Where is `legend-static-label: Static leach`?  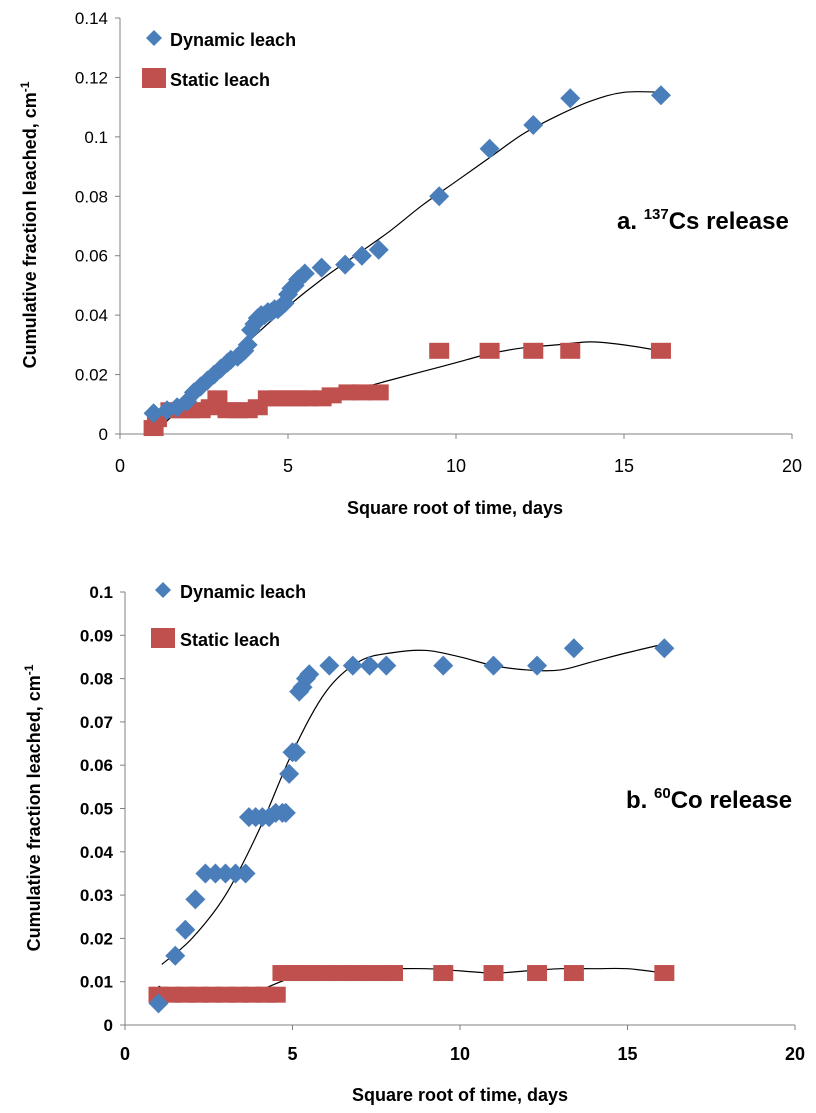
legend-static-label: Static leach is located at coordinates (220, 80).